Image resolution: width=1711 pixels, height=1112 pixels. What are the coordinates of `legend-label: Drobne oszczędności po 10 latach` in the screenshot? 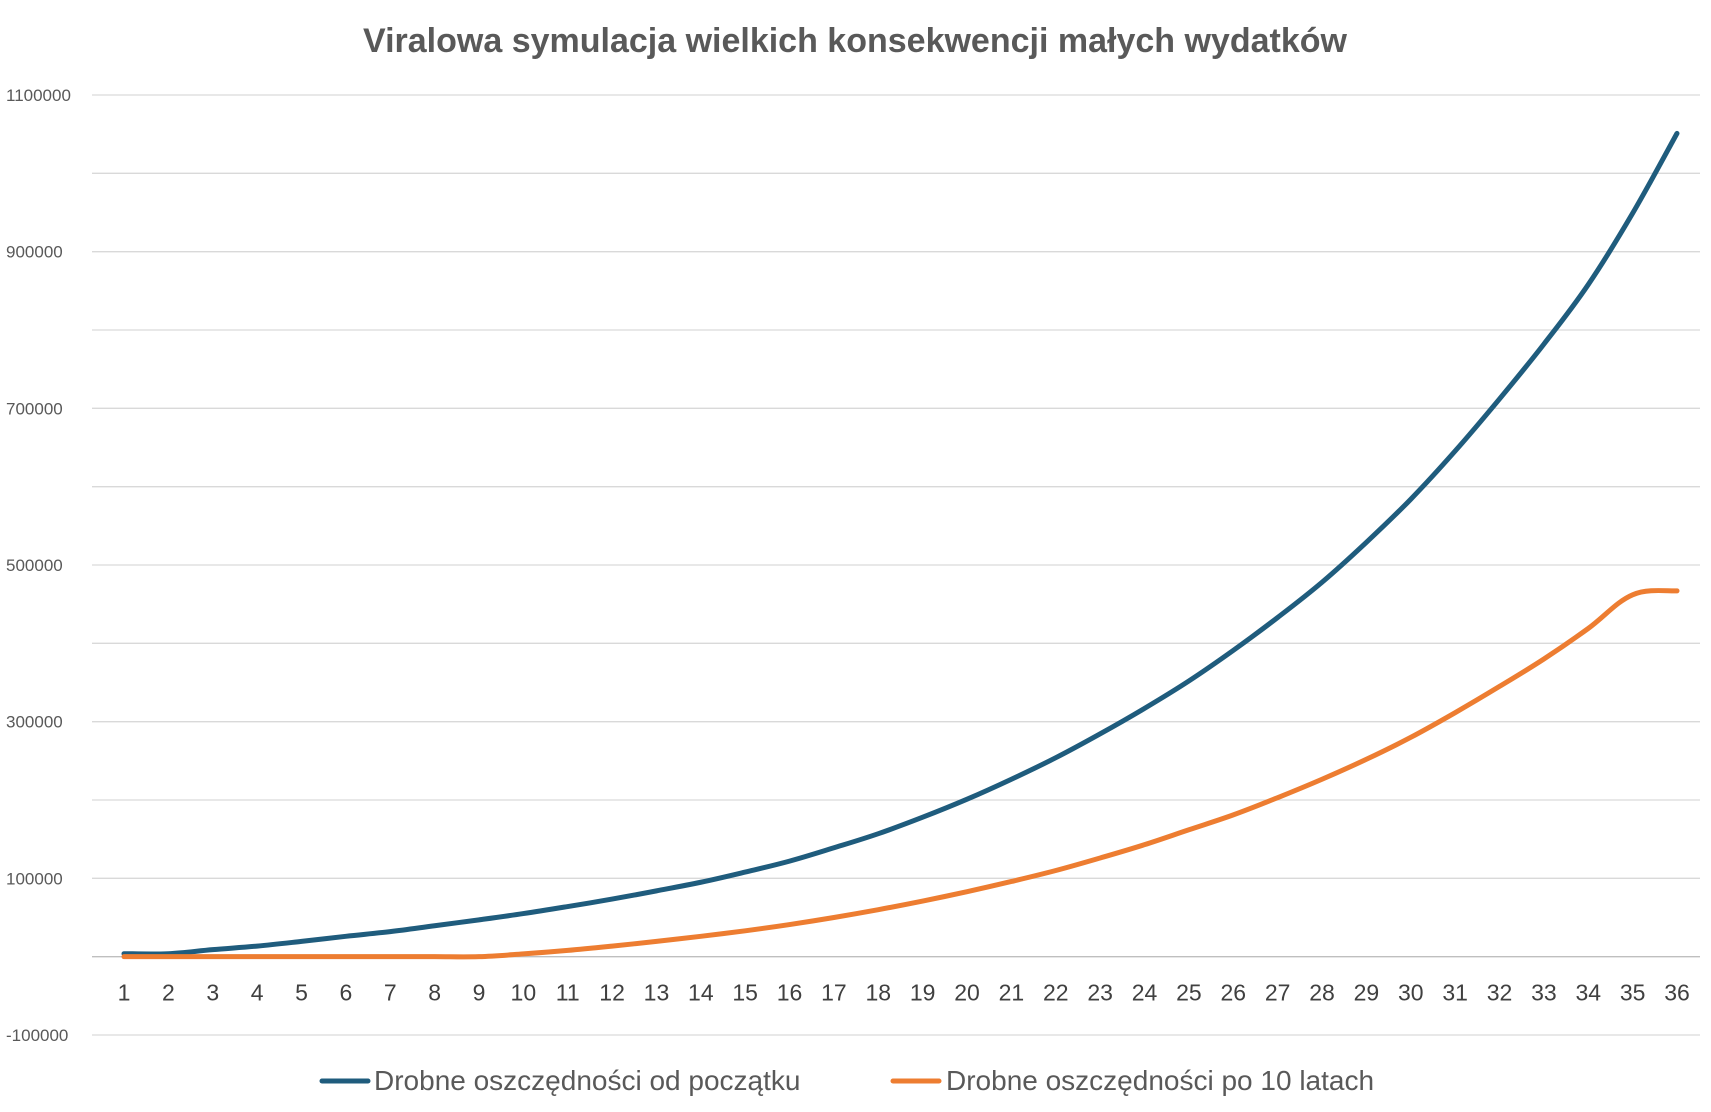 It's located at (1160, 1080).